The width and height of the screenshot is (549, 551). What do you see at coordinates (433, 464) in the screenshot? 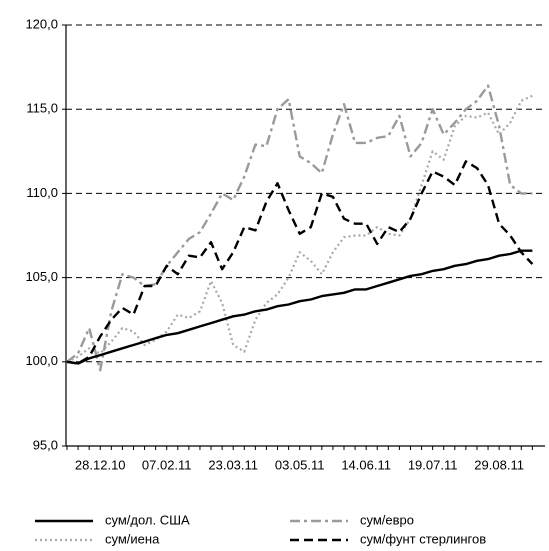
I see `x-tick-label: 19.07.11` at bounding box center [433, 464].